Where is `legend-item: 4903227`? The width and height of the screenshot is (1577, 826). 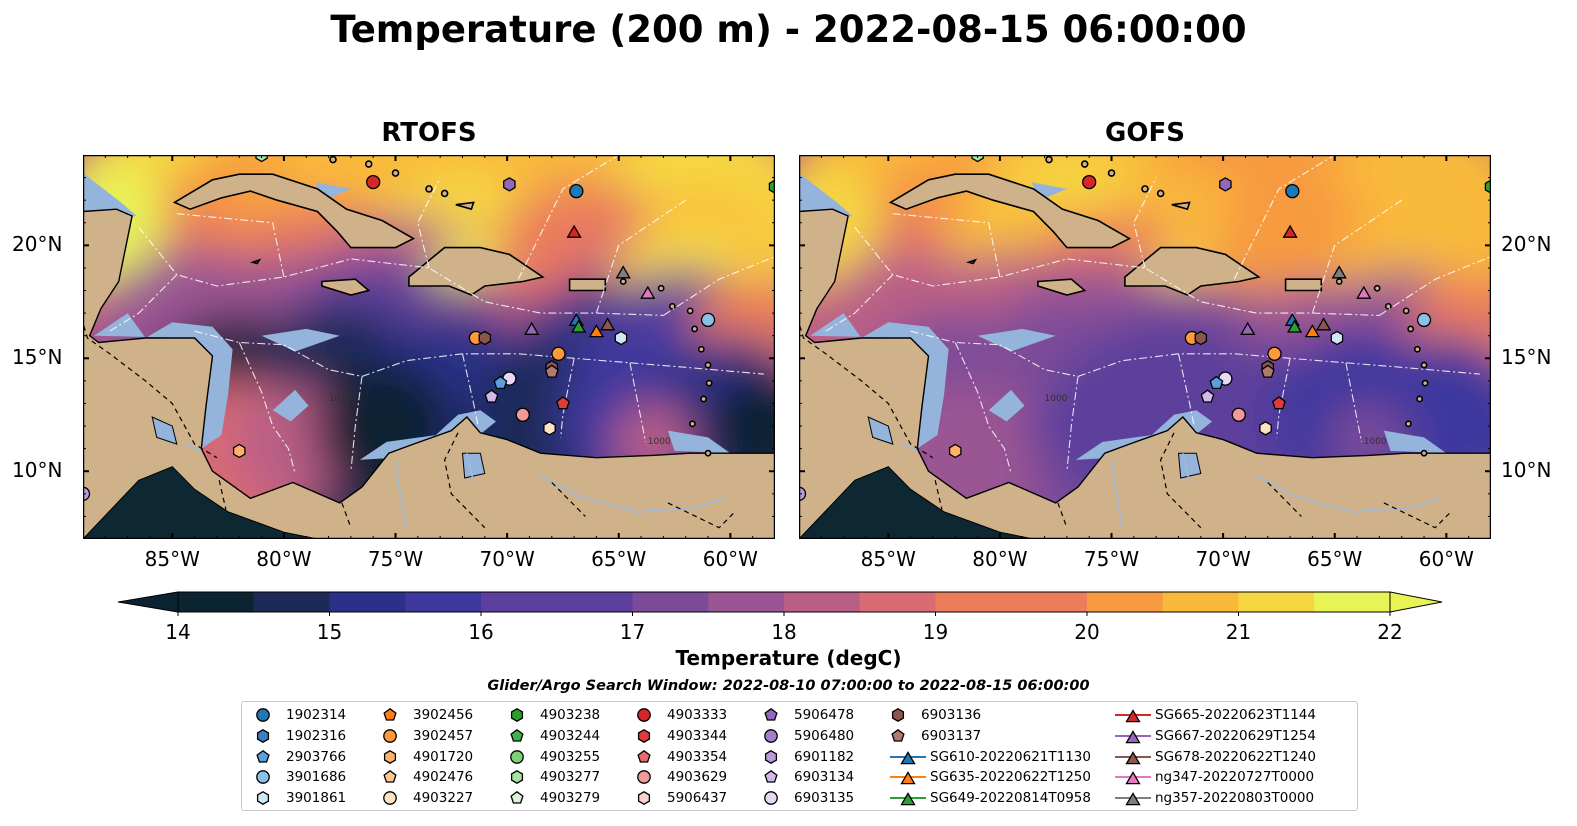
legend-item: 4903227 is located at coordinates (427, 798).